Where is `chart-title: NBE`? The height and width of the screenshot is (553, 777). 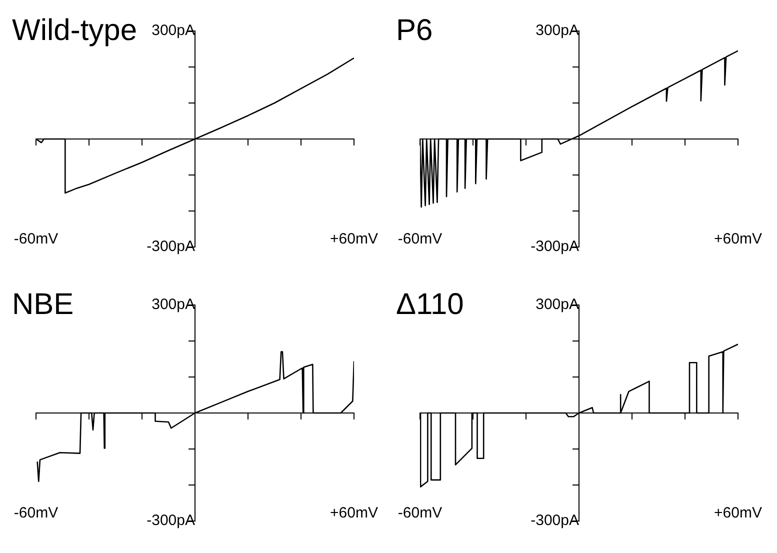 chart-title: NBE is located at coordinates (43, 305).